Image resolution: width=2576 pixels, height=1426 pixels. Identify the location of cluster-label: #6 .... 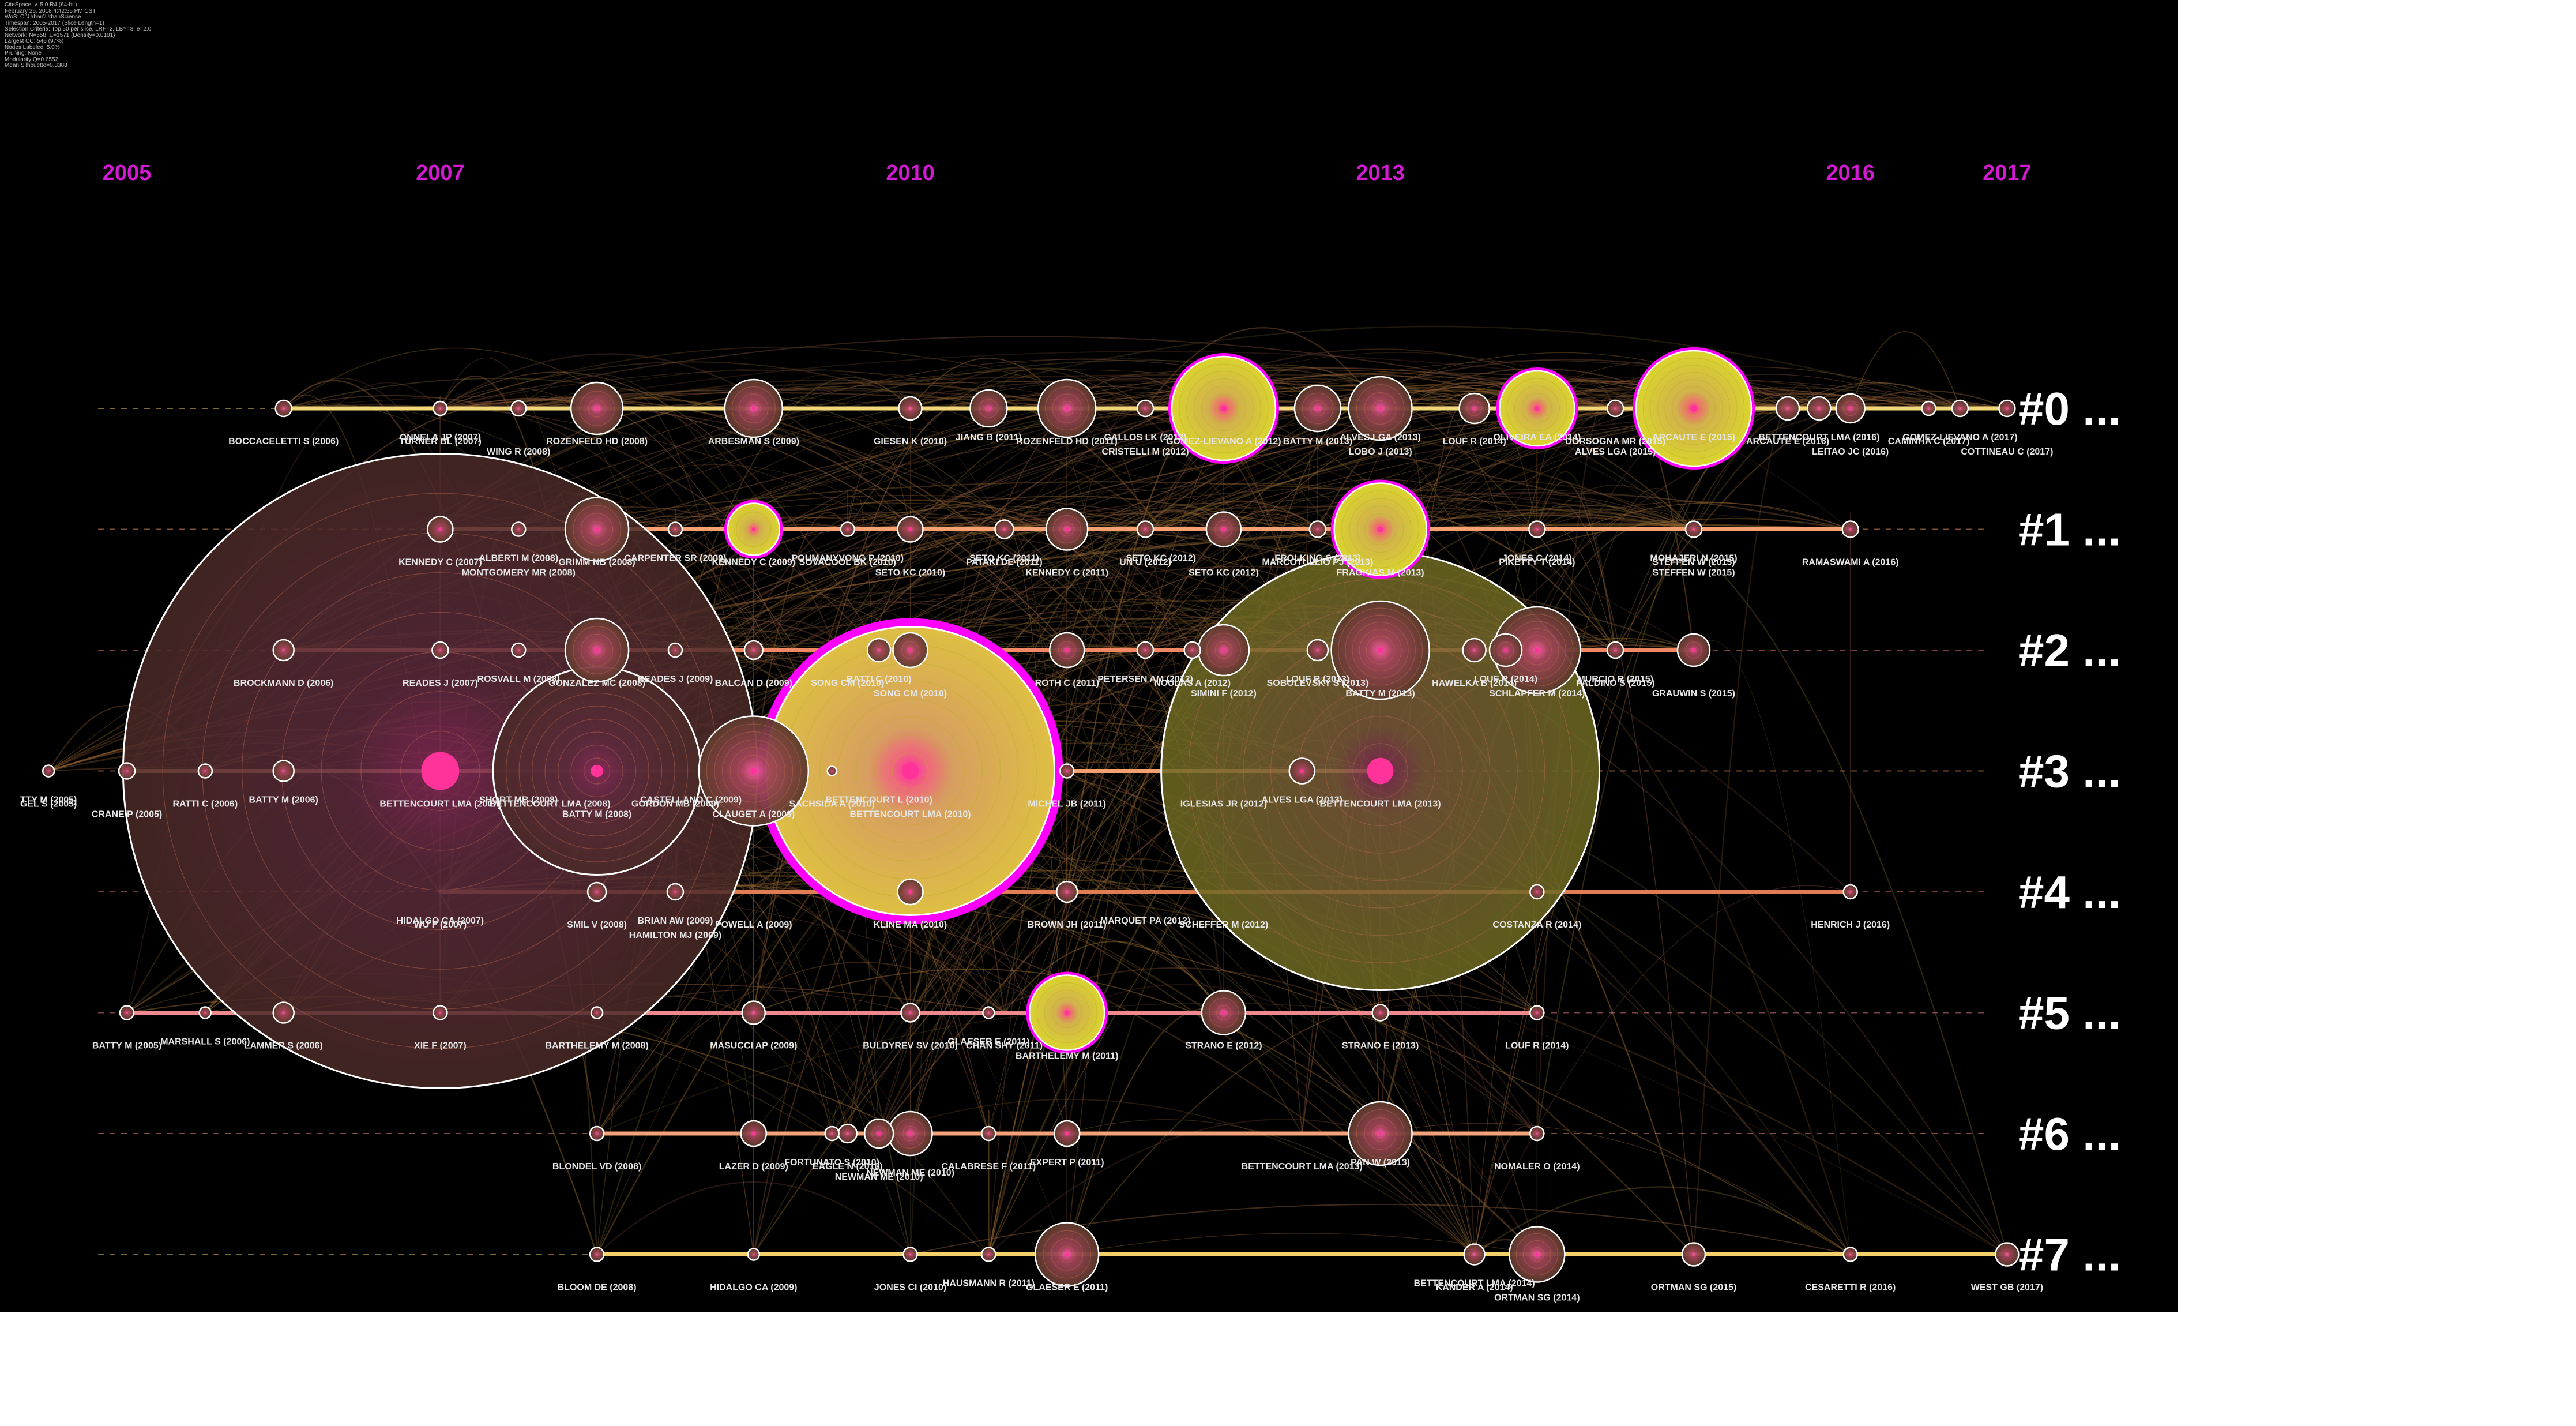
(2069, 1133).